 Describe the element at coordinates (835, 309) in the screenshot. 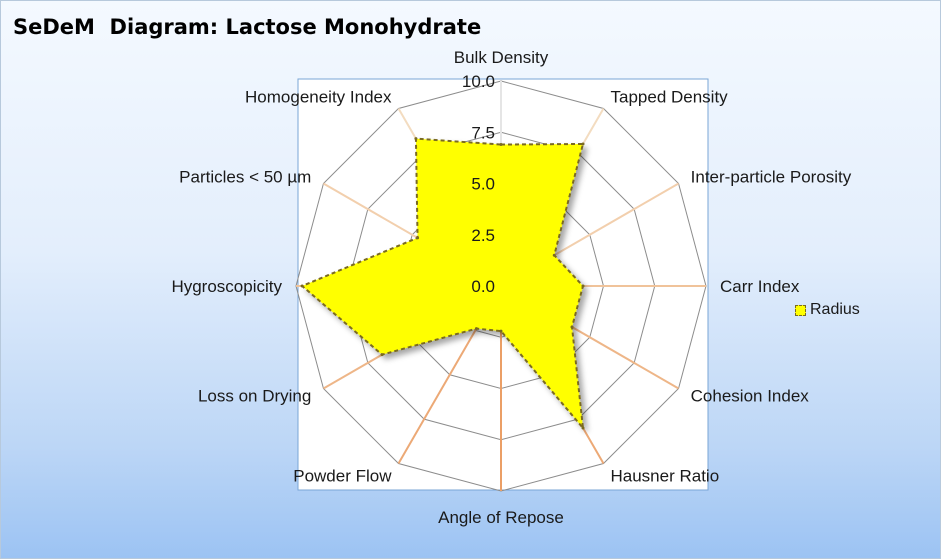

I see `legend-label: Radius` at that location.